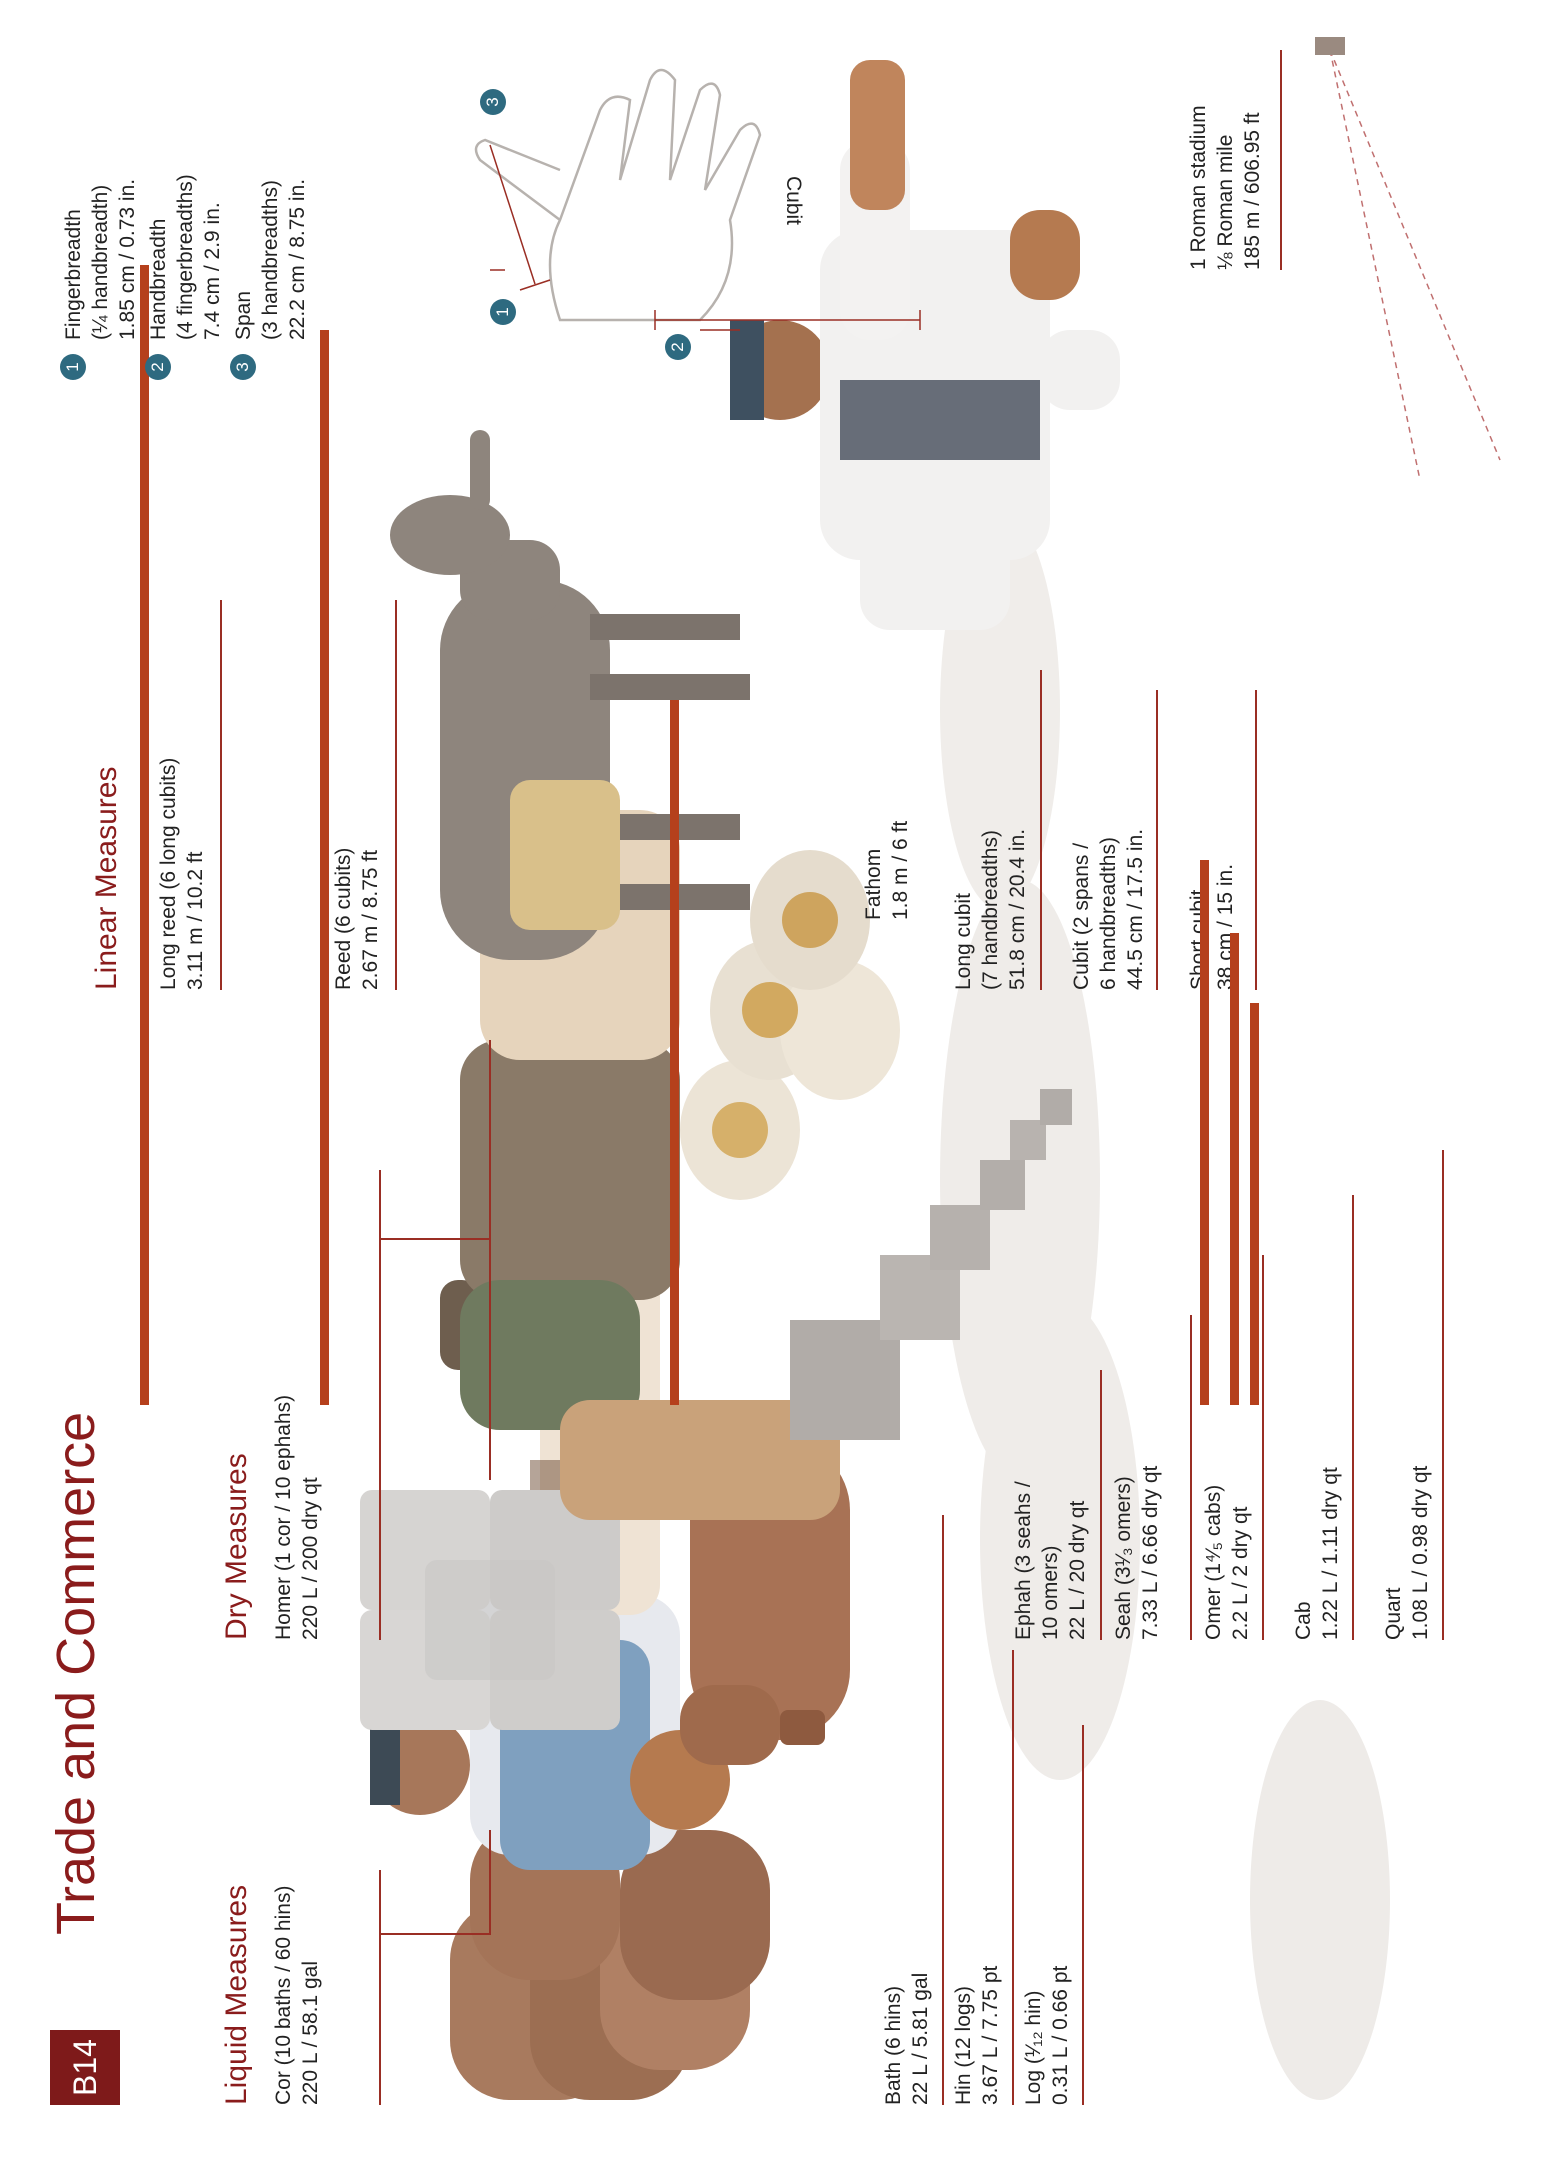 Image resolution: width=1560 pixels, height=2160 pixels. I want to click on long-cubit-leader, so click(1041, 830).